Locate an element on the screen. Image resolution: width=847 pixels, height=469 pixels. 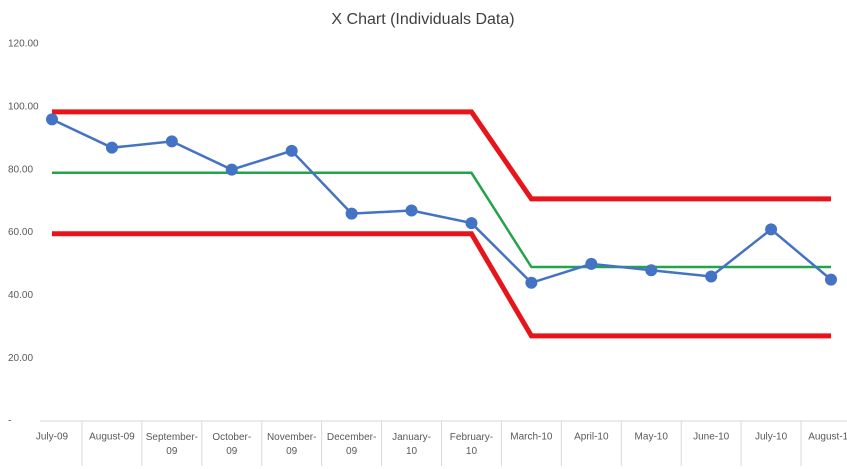
x-tick-label-part: October- is located at coordinates (231, 437).